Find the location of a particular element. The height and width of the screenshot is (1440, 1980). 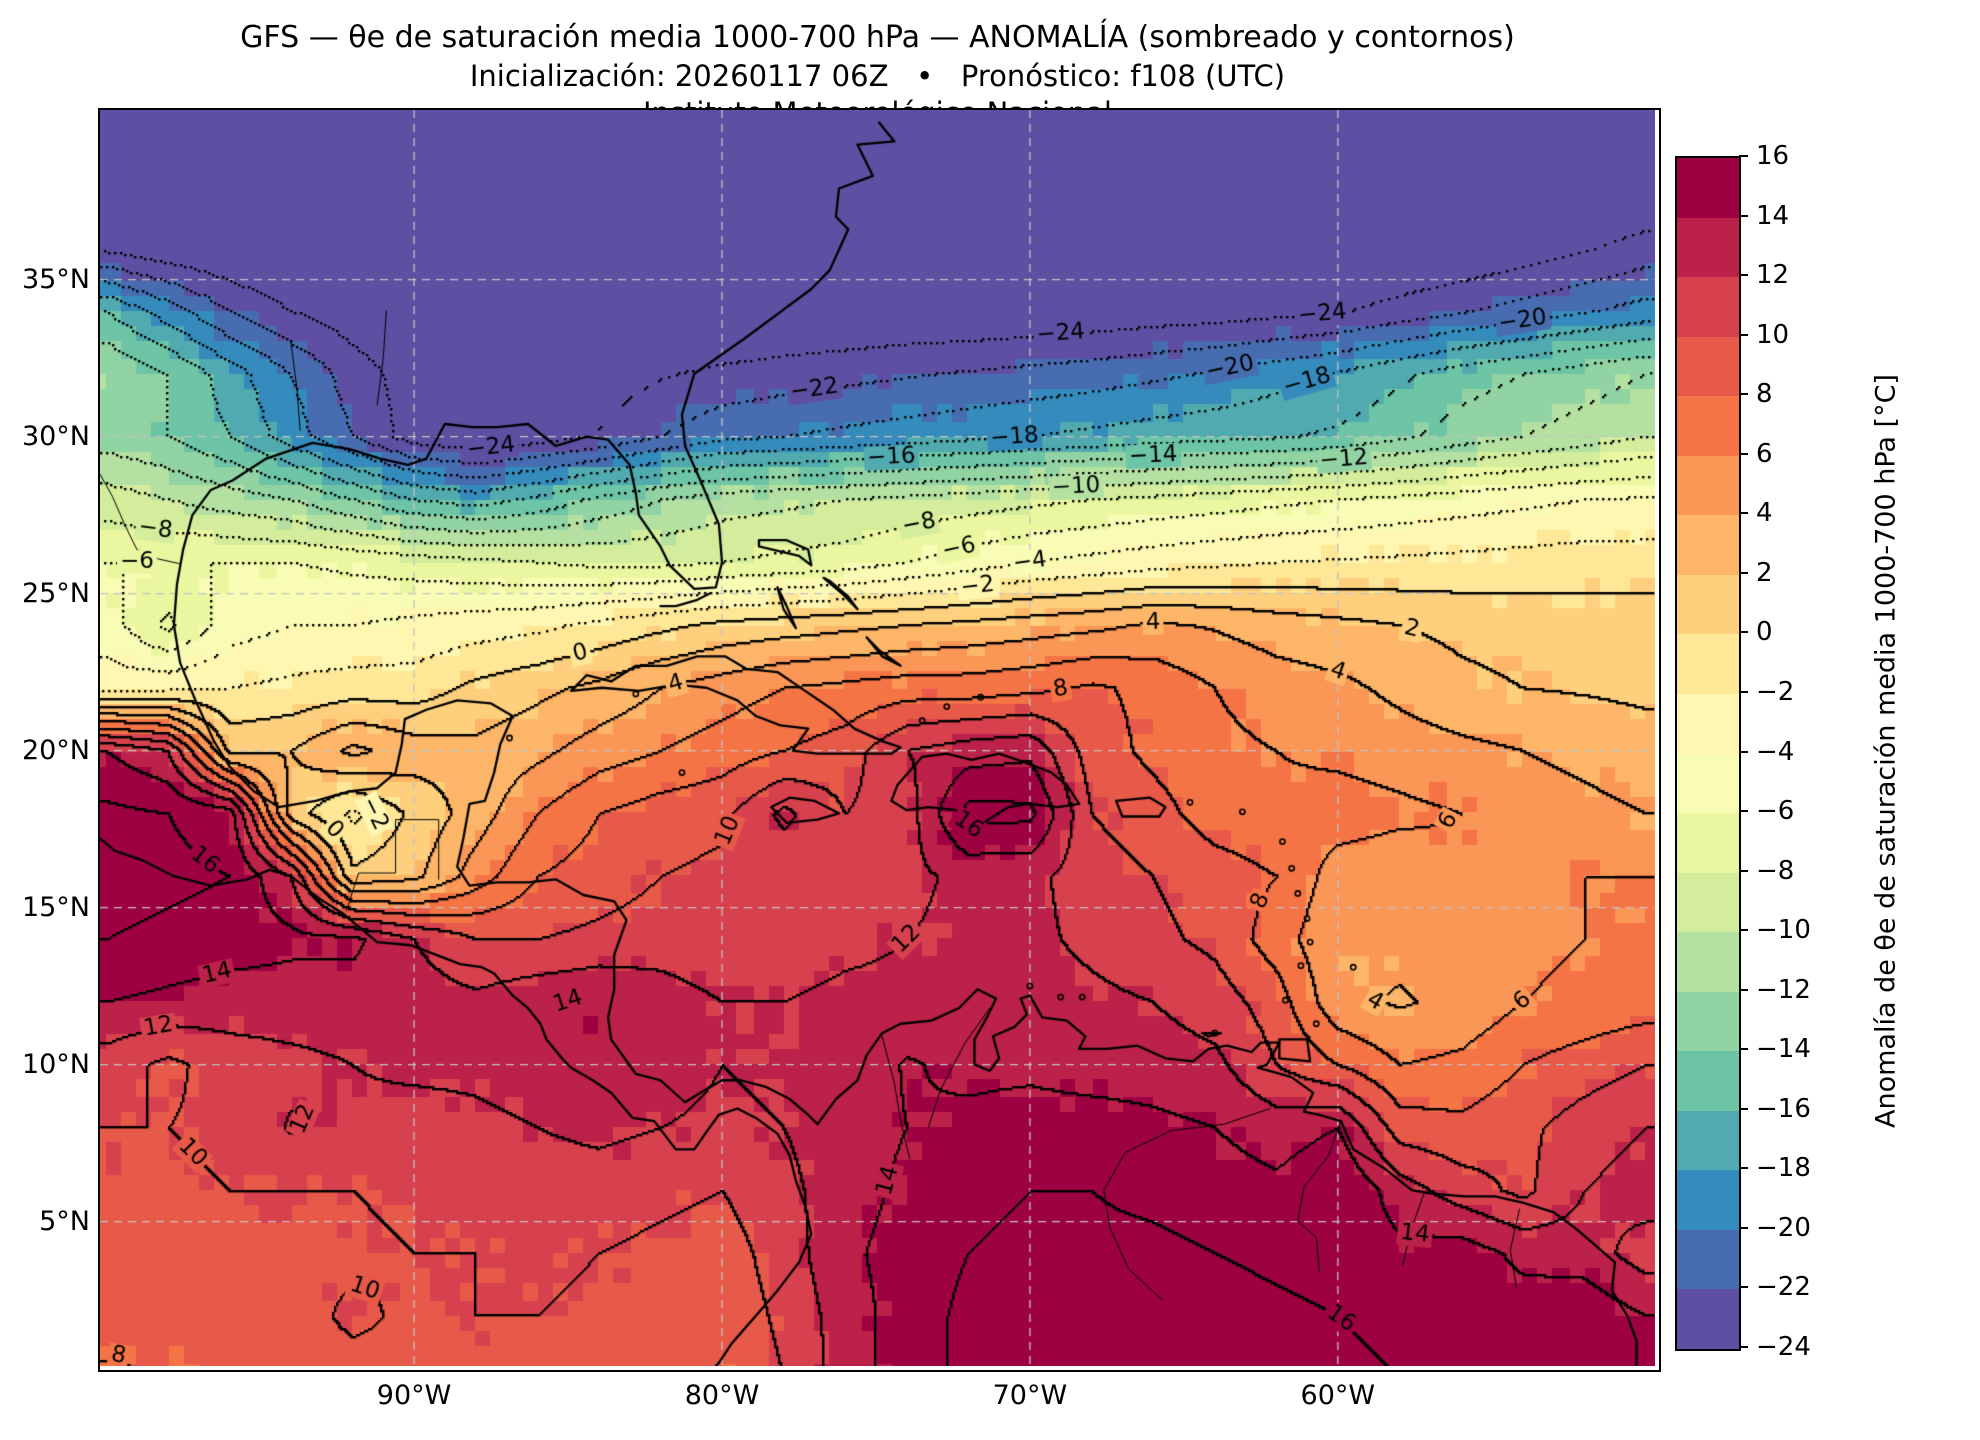

y-tick-label: 25°N is located at coordinates (55, 593).